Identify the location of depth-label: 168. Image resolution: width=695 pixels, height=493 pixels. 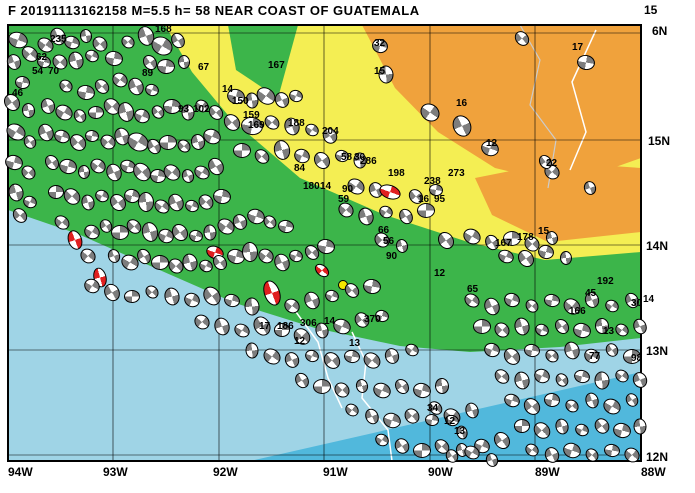
(163, 29).